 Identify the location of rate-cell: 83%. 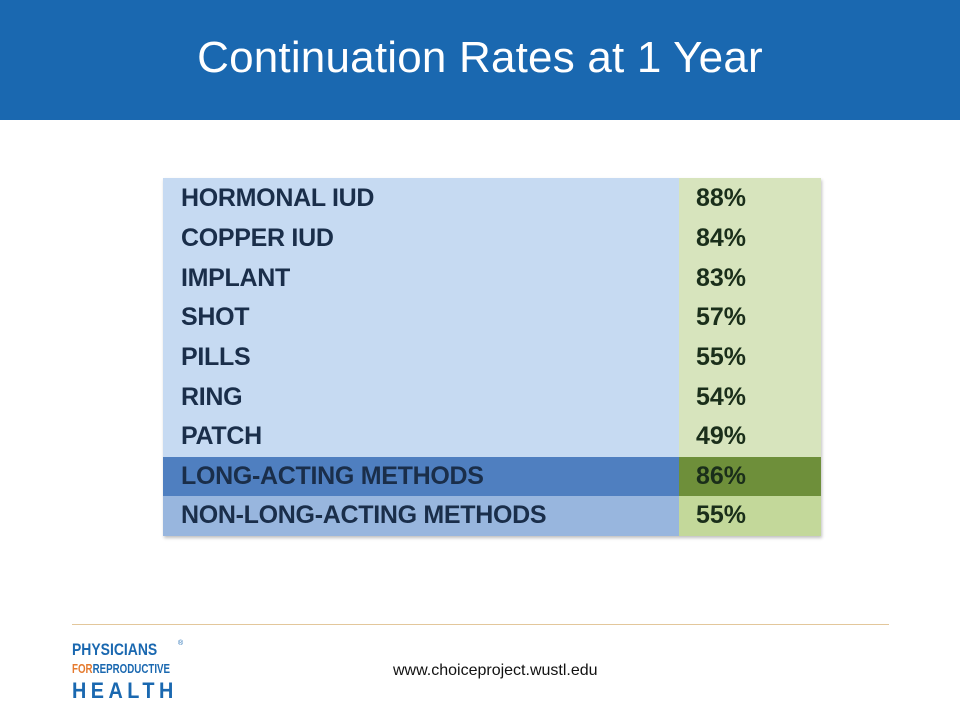
(750, 278).